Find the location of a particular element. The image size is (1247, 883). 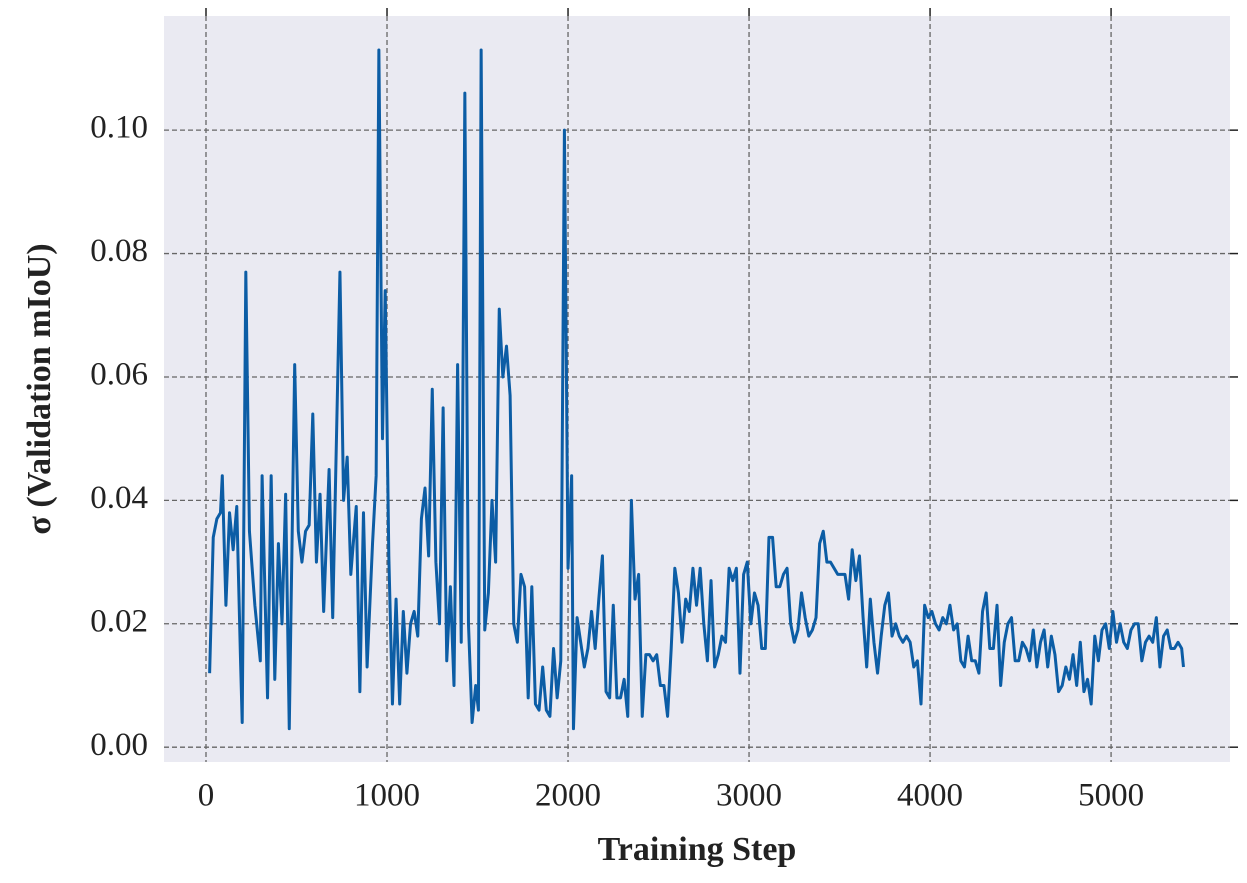

x-tick-label: 4000 is located at coordinates (930, 796).